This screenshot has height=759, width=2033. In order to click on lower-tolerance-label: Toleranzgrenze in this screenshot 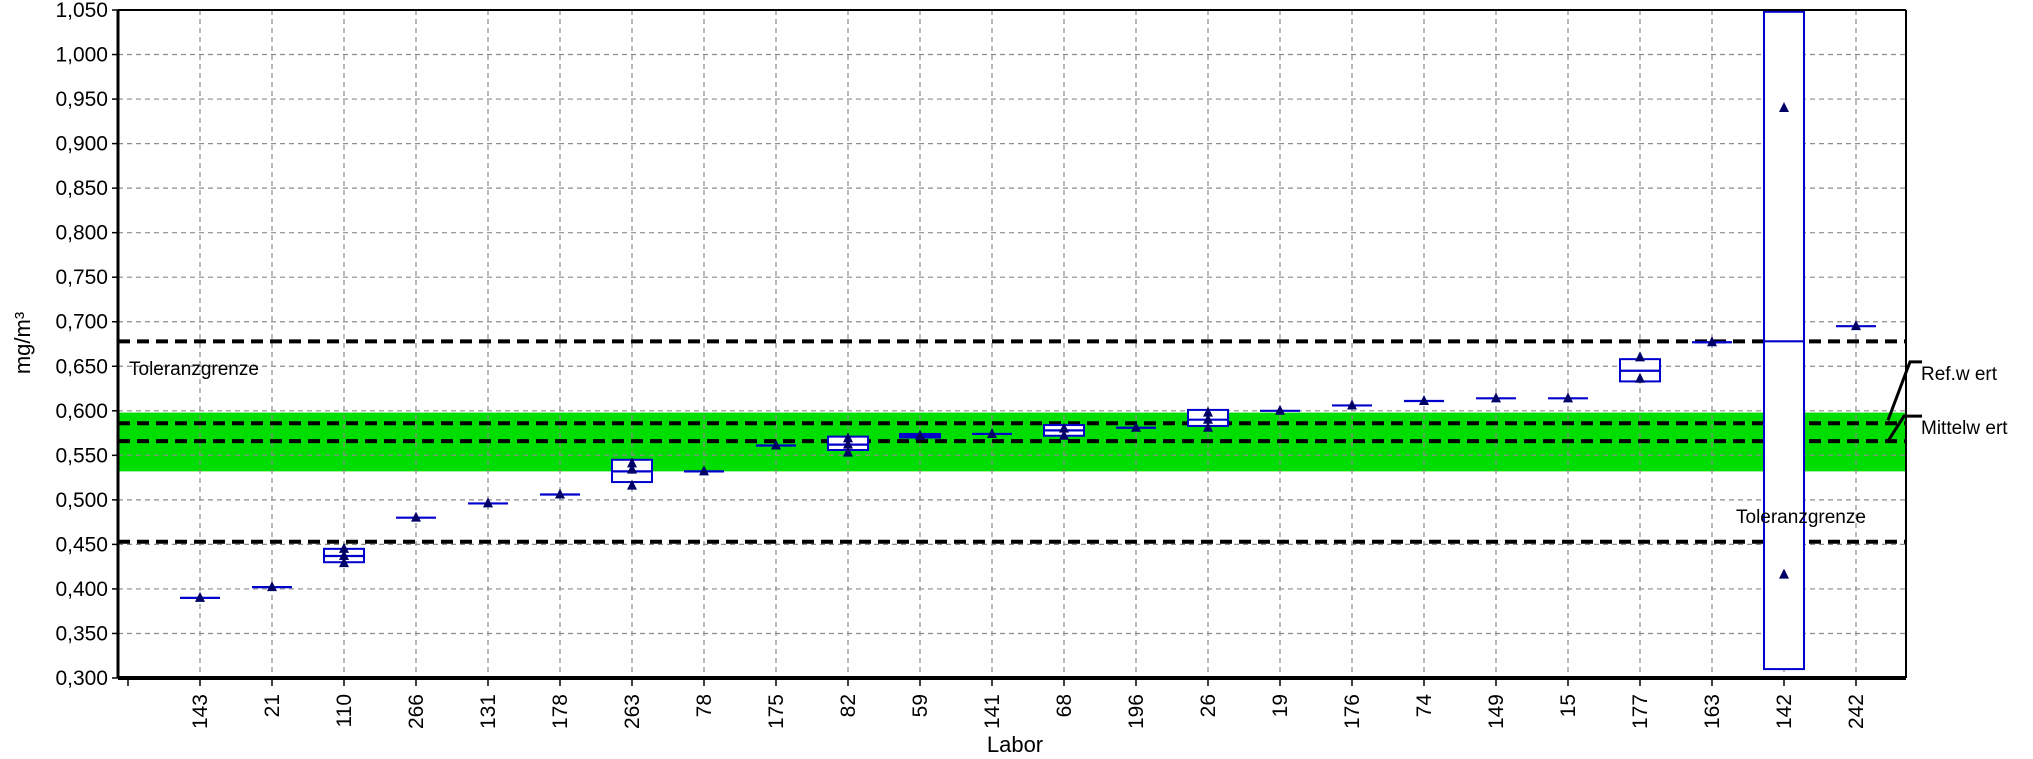, I will do `click(1801, 517)`.